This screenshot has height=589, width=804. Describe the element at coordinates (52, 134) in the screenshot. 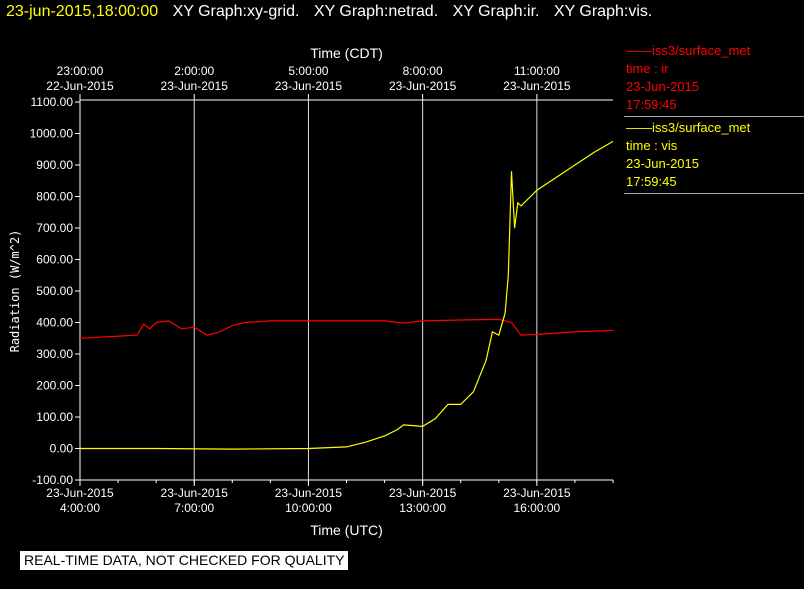

I see `y-tick-label: 1000.00` at that location.